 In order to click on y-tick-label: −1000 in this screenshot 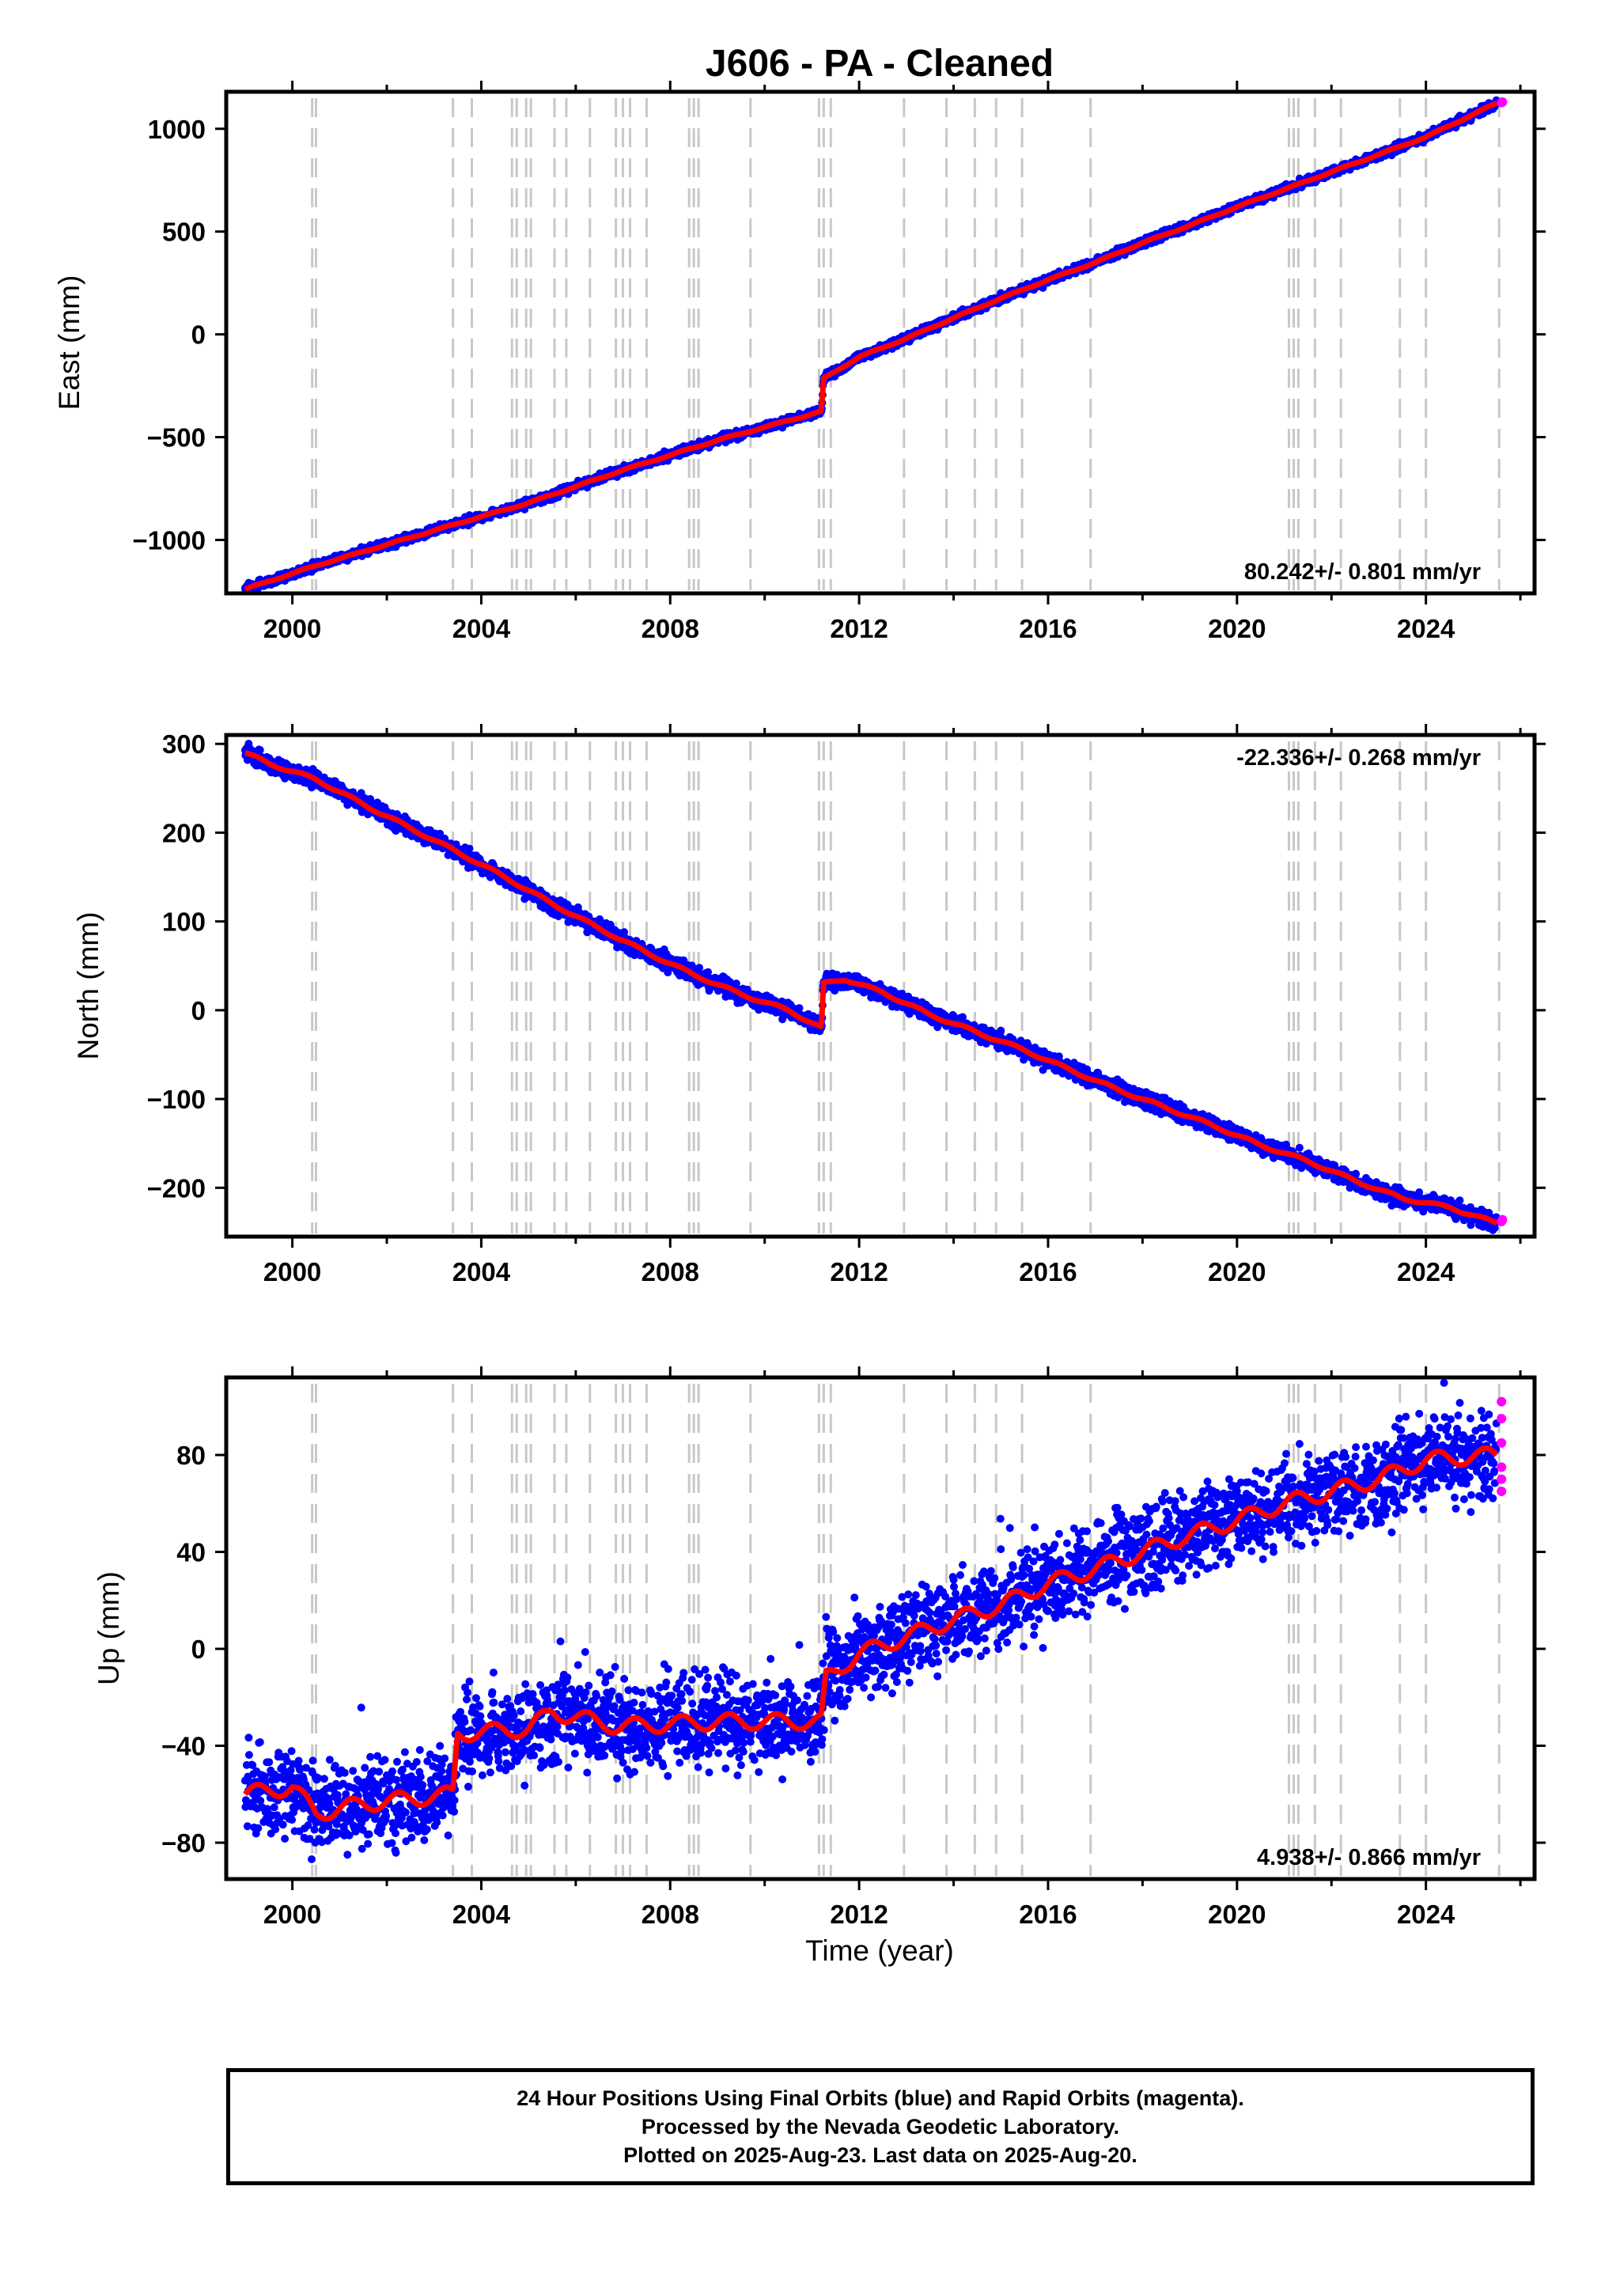, I will do `click(169, 540)`.